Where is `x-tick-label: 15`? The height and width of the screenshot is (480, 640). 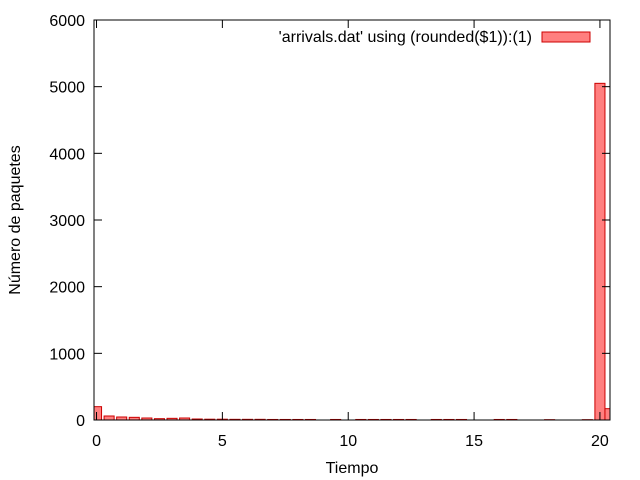 x-tick-label: 15 is located at coordinates (474, 441).